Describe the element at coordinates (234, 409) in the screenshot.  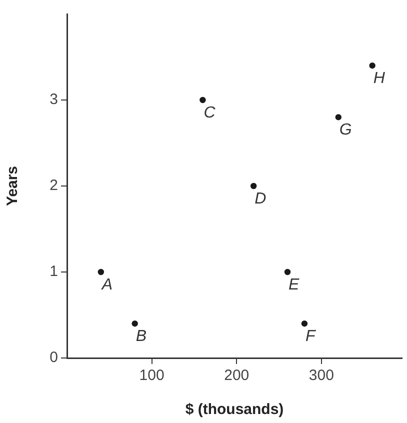
I see `x-axis-title: $ (thousands)` at that location.